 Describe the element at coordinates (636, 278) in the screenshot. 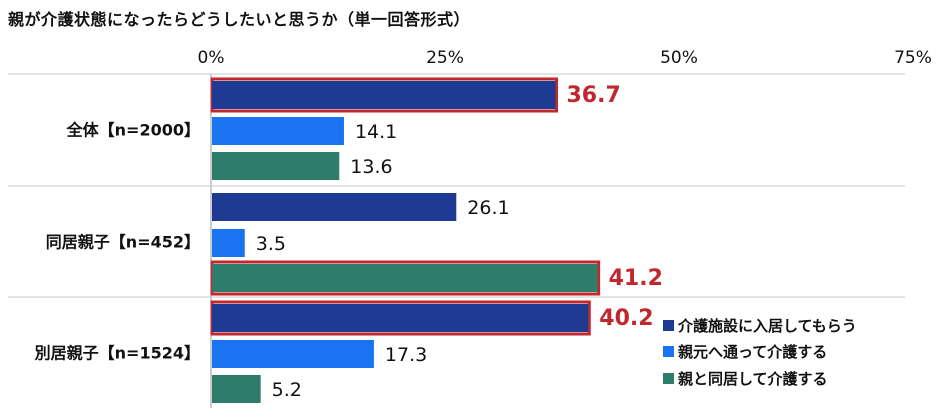

I see `bar-value-label: 41.2` at that location.